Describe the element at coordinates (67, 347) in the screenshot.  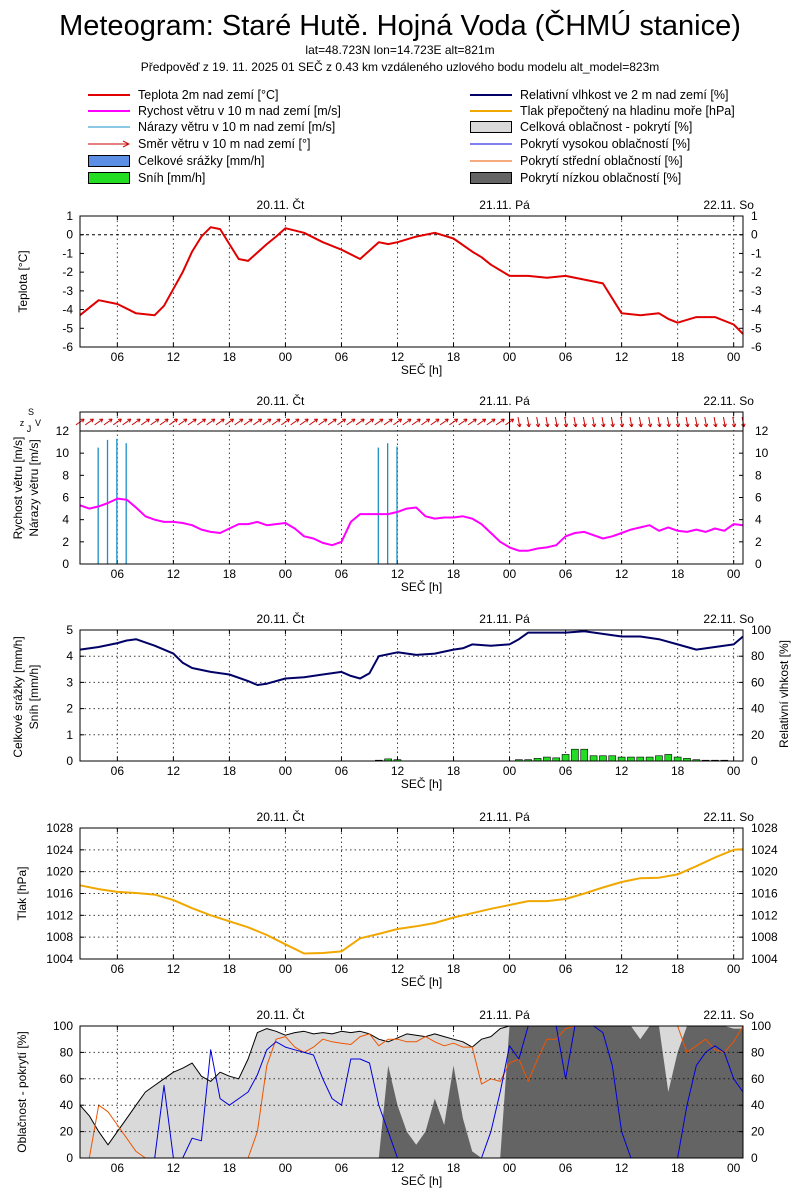
I see `y-tick-label: -6` at that location.